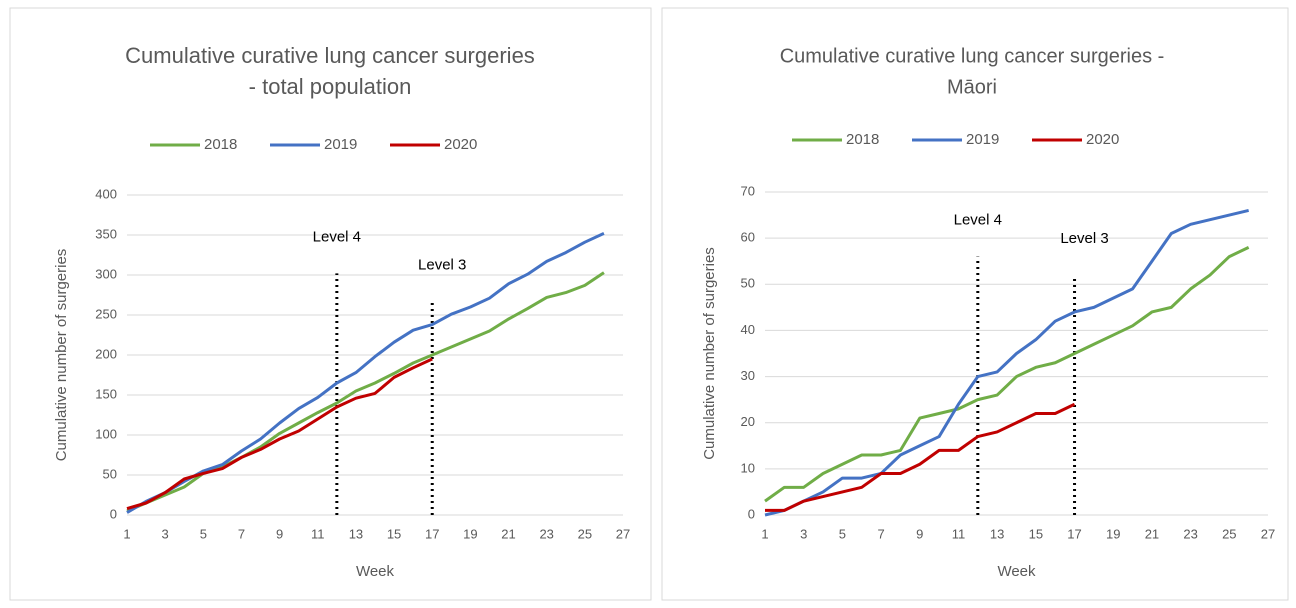 The width and height of the screenshot is (1296, 608). Describe the element at coordinates (106, 313) in the screenshot. I see `y-tick-label: 250` at that location.